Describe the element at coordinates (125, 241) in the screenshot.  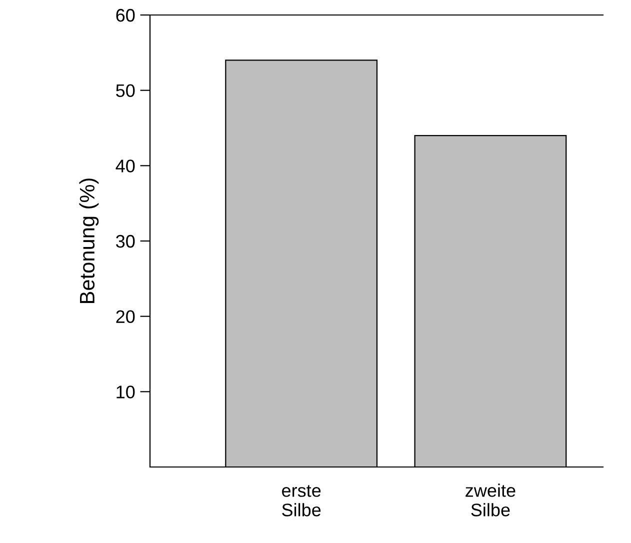
I see `y-tick-label: 30` at that location.